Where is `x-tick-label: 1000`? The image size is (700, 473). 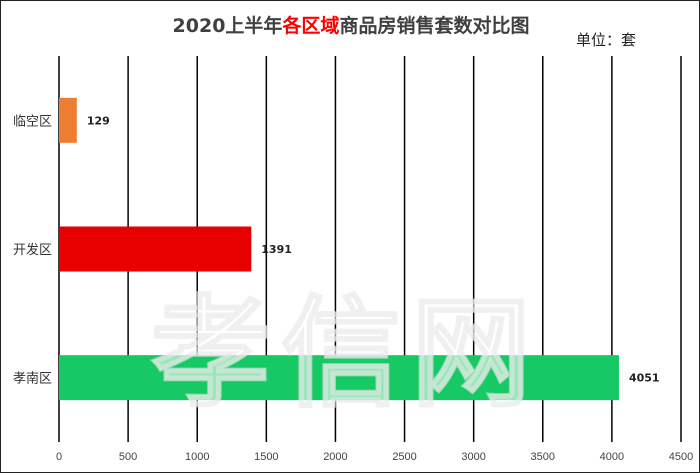
x-tick-label: 1000 is located at coordinates (197, 457).